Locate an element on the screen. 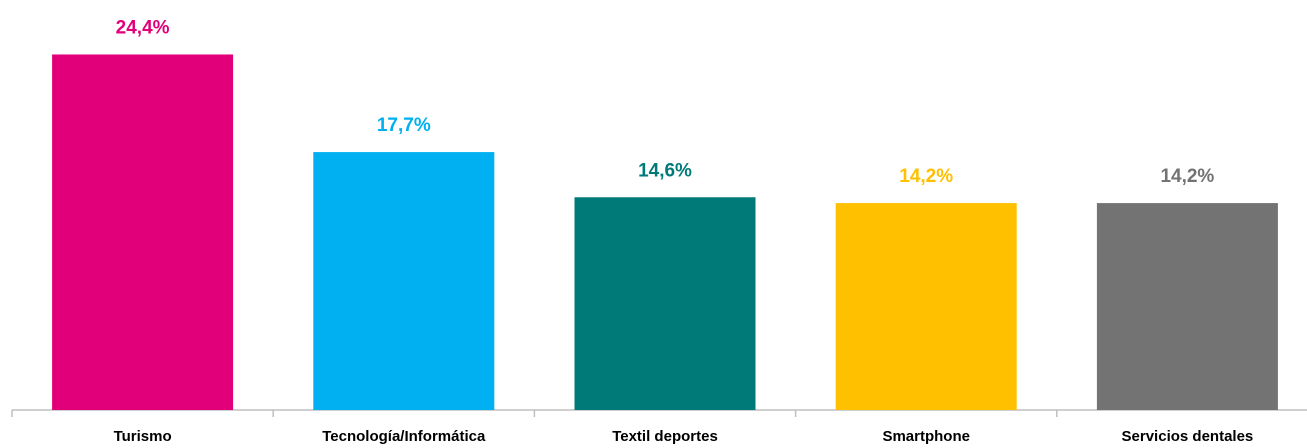 The height and width of the screenshot is (448, 1307). value-label: 24,4% is located at coordinates (143, 27).